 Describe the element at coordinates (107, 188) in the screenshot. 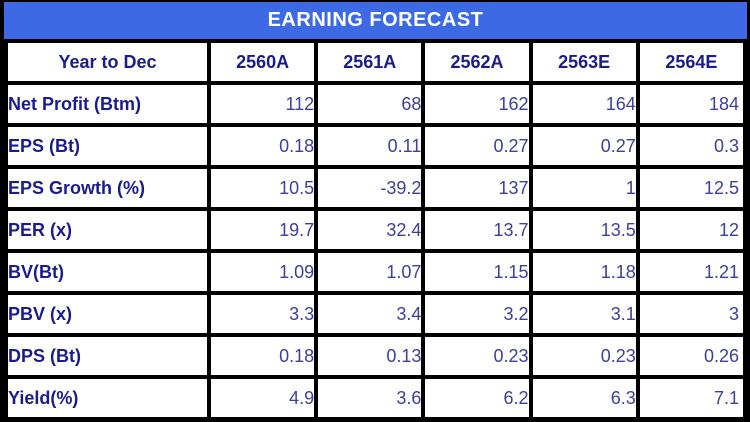

I see `row-label: EPS Growth (%)` at that location.